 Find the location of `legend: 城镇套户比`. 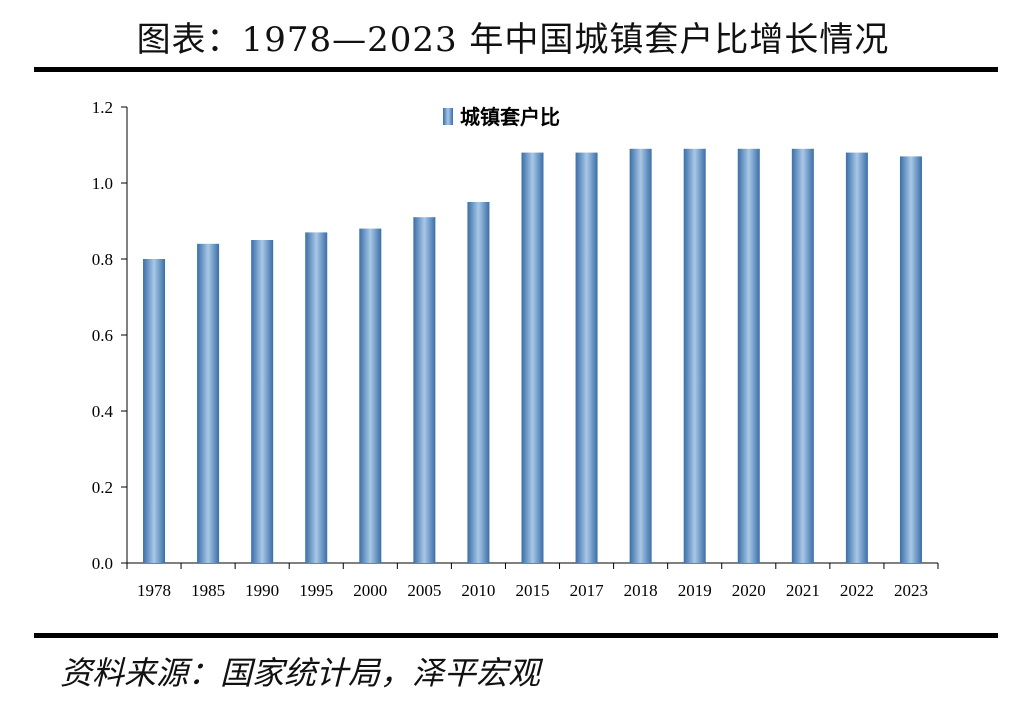

legend: 城镇套户比 is located at coordinates (501, 117).